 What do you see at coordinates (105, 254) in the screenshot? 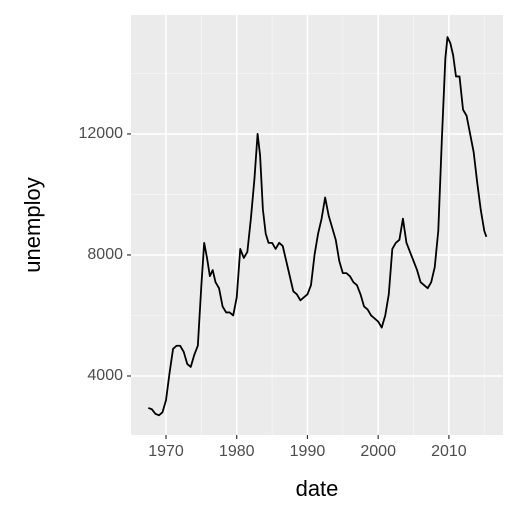
I see `y-tick-label: 8000` at bounding box center [105, 254].